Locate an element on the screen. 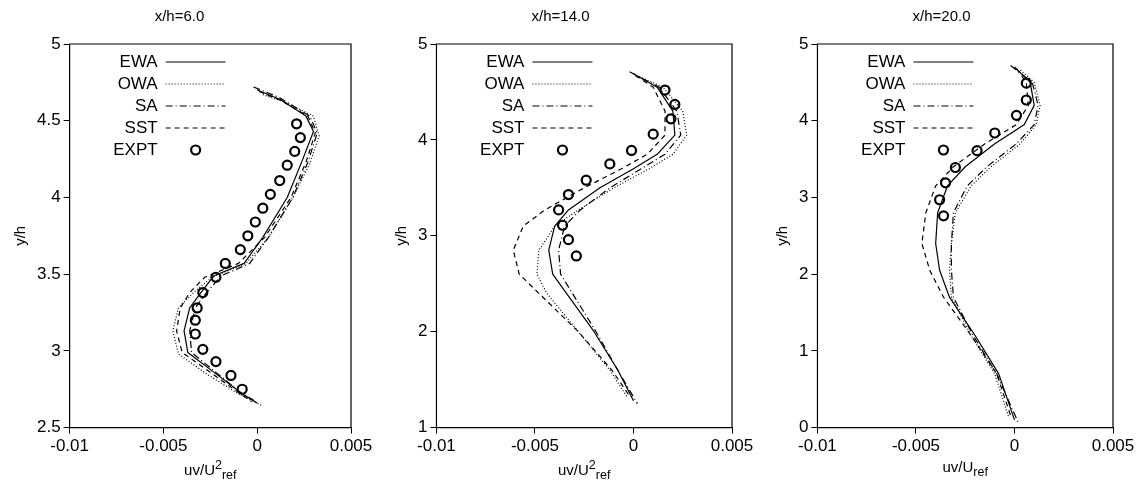 Image resolution: width=1144 pixels, height=492 pixels. y-tick-label: 3.5 is located at coordinates (48, 273).